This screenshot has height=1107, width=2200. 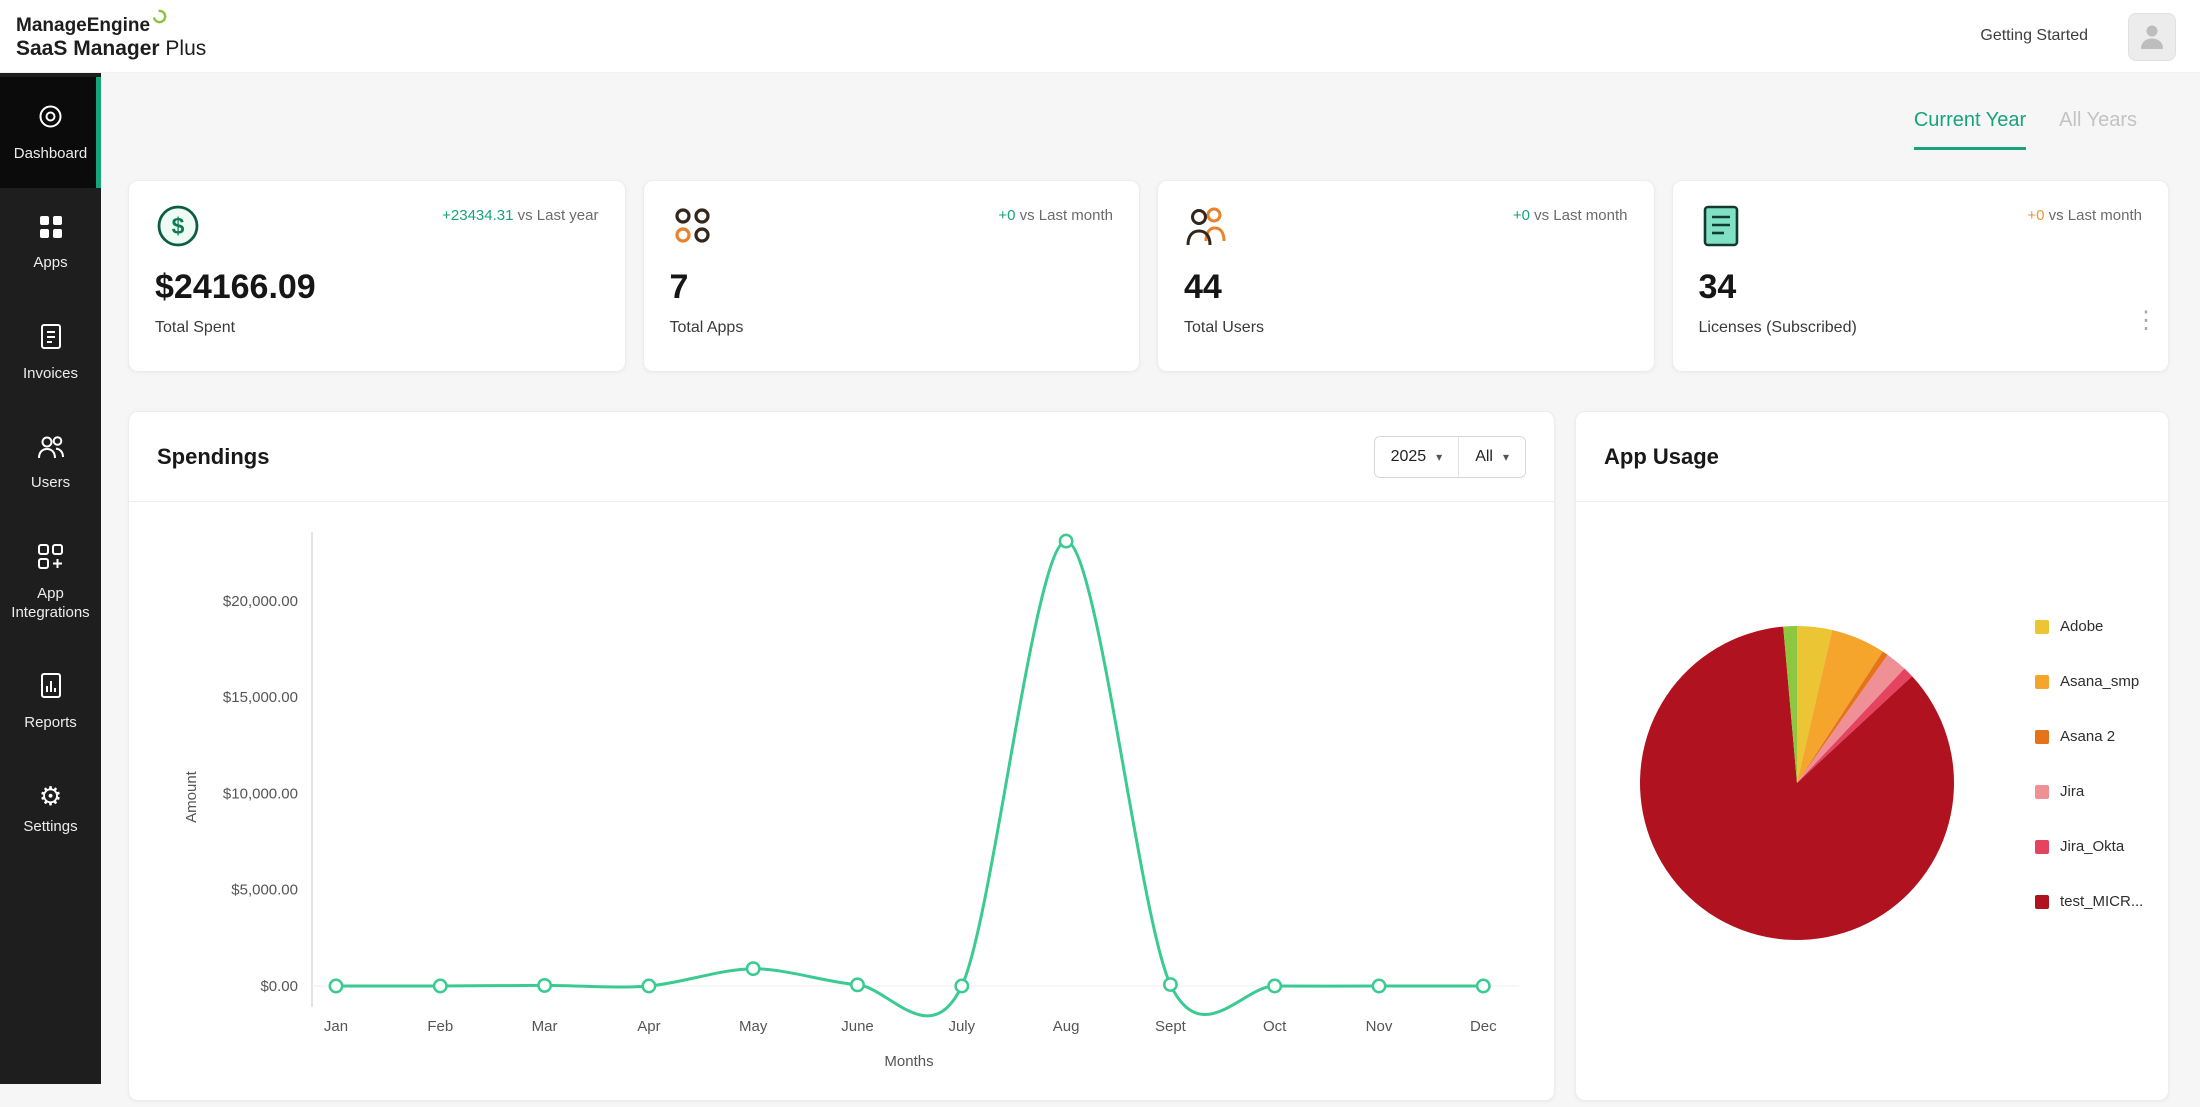 What do you see at coordinates (1066, 1026) in the screenshot?
I see `svg-text: Aug` at bounding box center [1066, 1026].